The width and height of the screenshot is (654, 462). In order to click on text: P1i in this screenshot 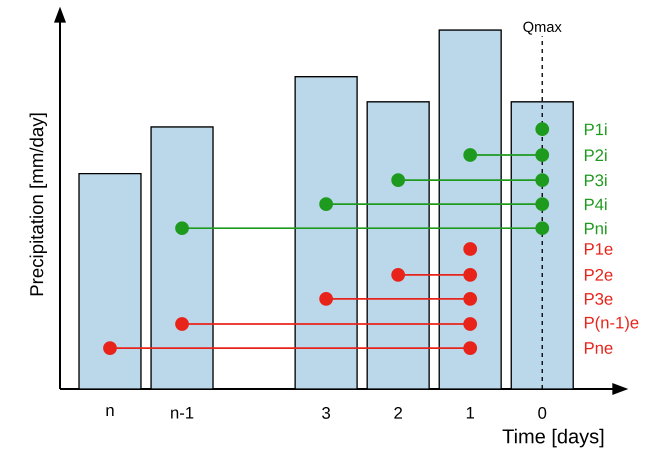, I will do `click(595, 129)`.